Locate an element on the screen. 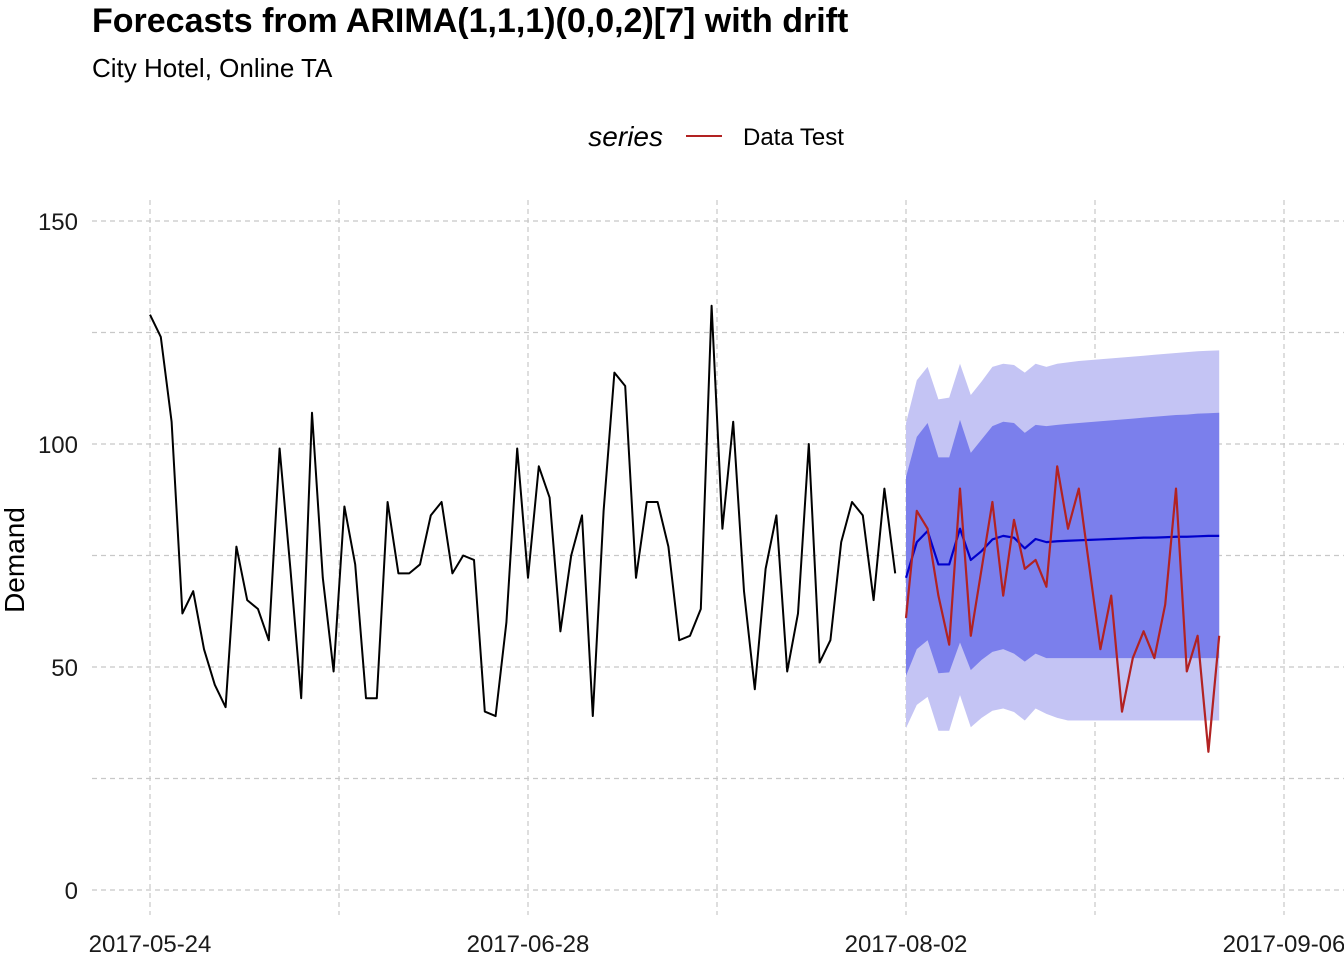 The image size is (1344, 960). y-tick-label: 0 is located at coordinates (71, 891).